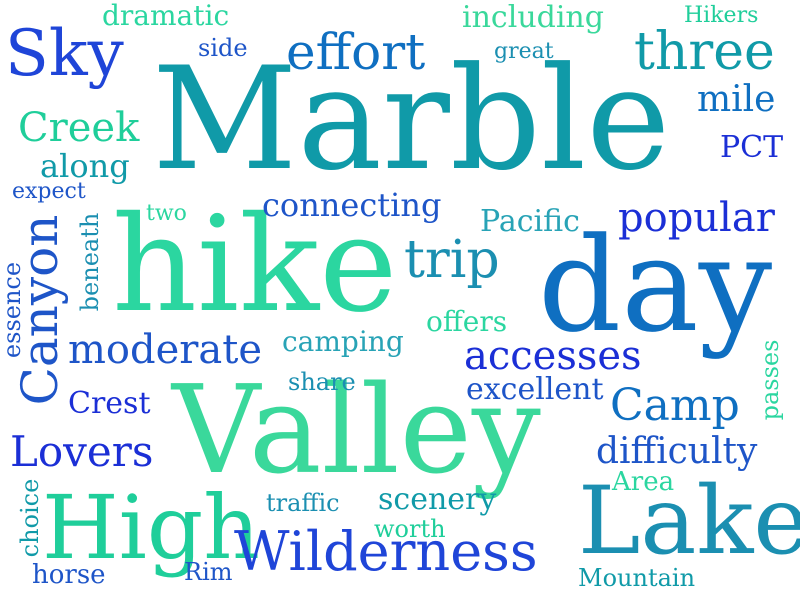 This screenshot has height=600, width=800. Describe the element at coordinates (655, 285) in the screenshot. I see `word-day: day` at that location.